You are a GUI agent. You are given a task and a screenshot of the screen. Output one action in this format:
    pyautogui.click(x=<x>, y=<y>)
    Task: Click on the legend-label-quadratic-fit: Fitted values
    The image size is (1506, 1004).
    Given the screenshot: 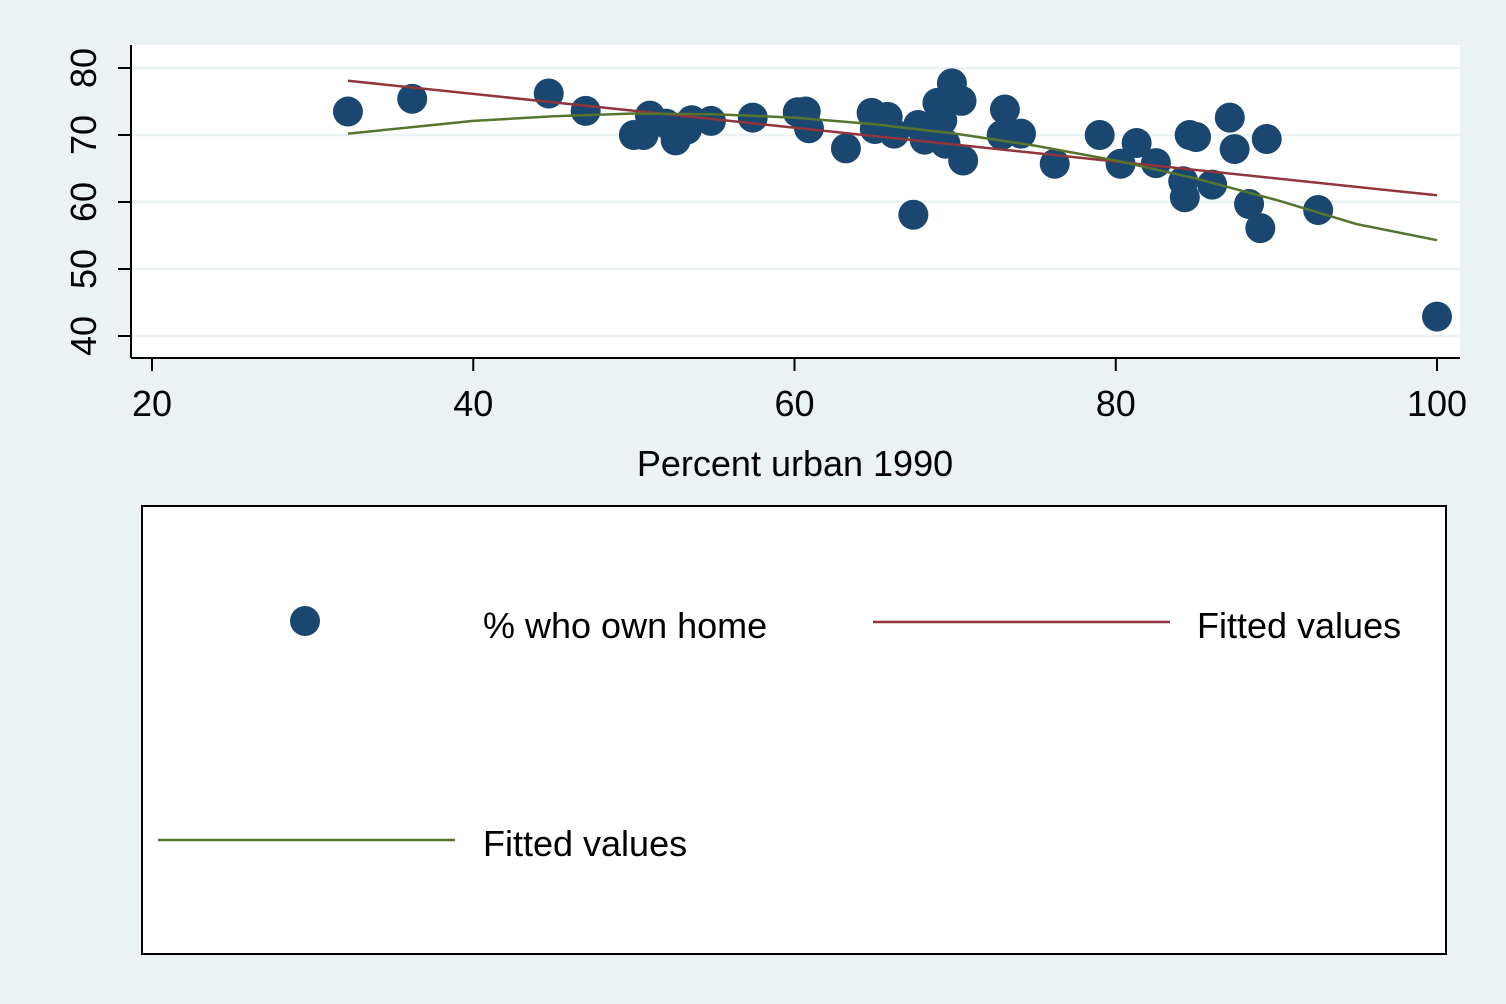 What is the action you would take?
    pyautogui.click(x=585, y=843)
    